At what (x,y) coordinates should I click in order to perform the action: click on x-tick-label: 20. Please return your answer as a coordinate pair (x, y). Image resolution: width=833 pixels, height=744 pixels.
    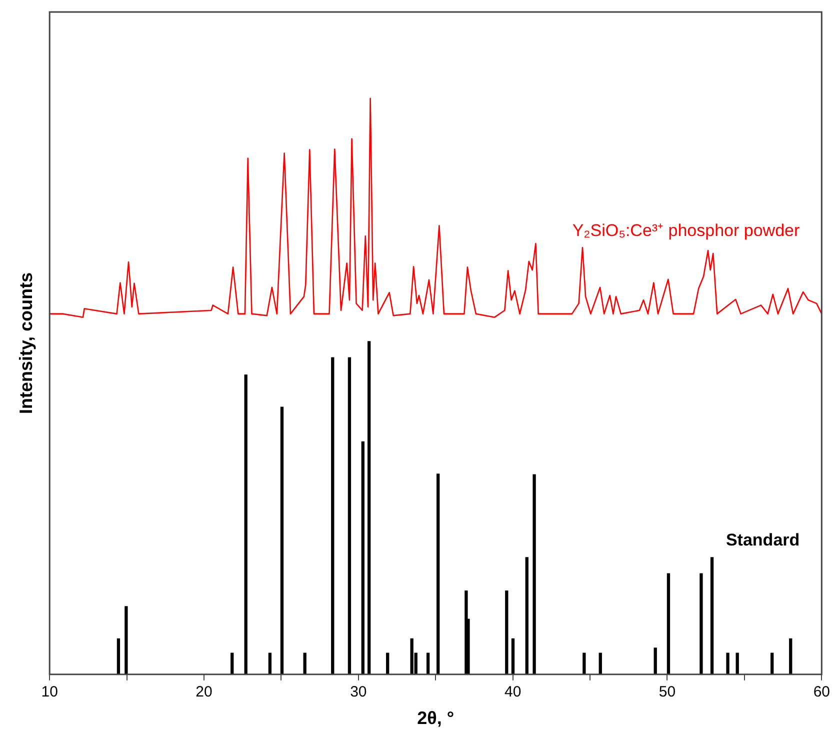
    Looking at the image, I should click on (204, 692).